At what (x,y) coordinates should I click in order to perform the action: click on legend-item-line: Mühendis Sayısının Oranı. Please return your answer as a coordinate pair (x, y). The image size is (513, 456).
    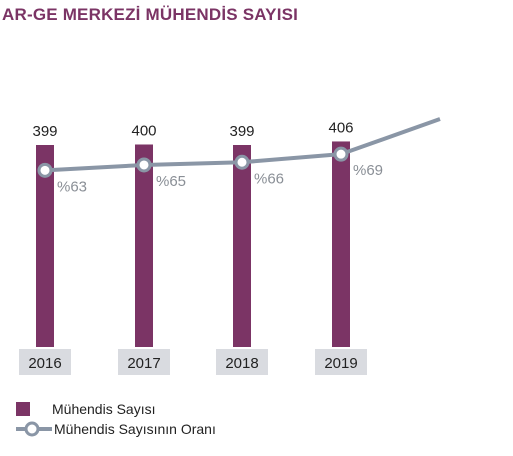
    Looking at the image, I should click on (116, 429).